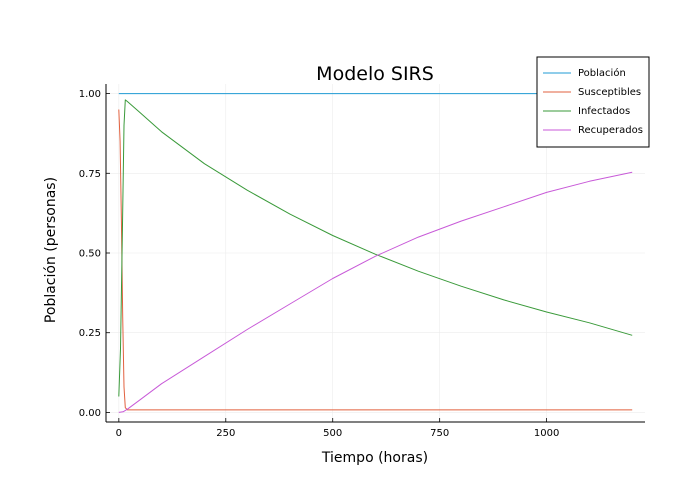  I want to click on y-axis-title: Población (personas), so click(51, 250).